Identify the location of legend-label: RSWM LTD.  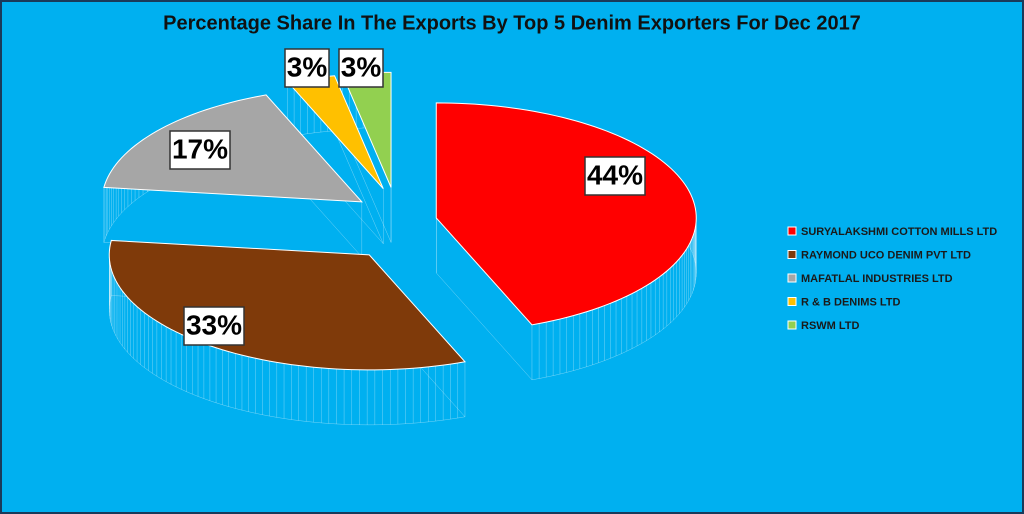
(830, 326).